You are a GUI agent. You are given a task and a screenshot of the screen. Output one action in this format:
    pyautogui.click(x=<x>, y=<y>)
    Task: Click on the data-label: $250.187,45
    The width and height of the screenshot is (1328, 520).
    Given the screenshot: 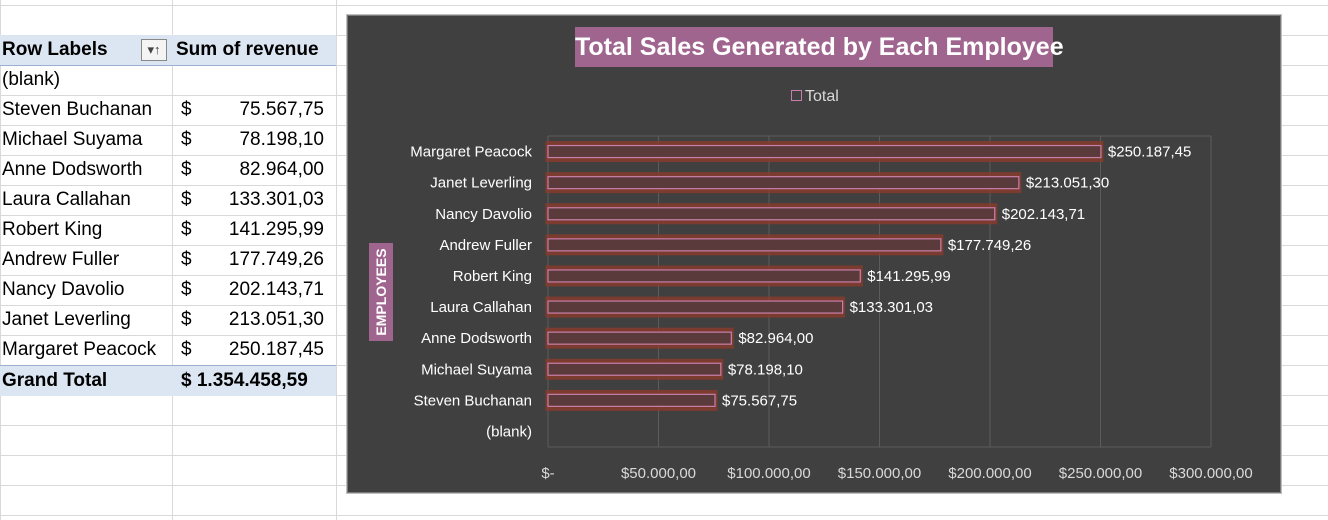 What is the action you would take?
    pyautogui.click(x=1149, y=152)
    